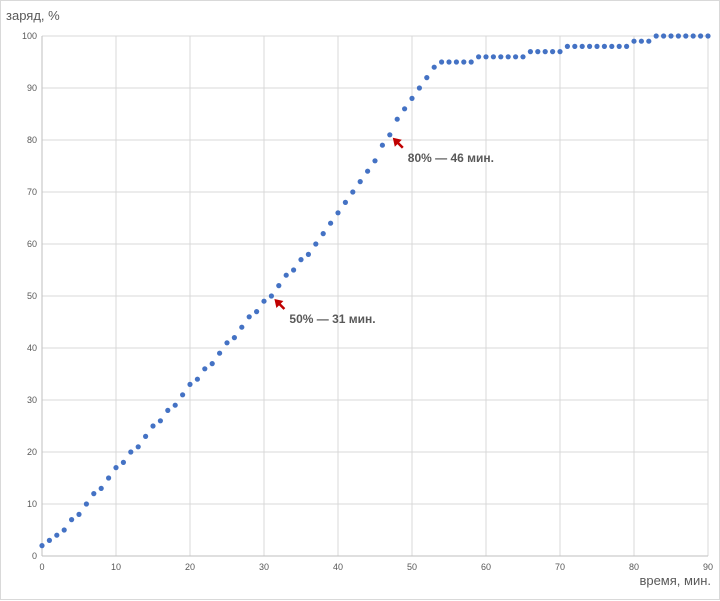  I want to click on y-tick-label: 20, so click(32, 452).